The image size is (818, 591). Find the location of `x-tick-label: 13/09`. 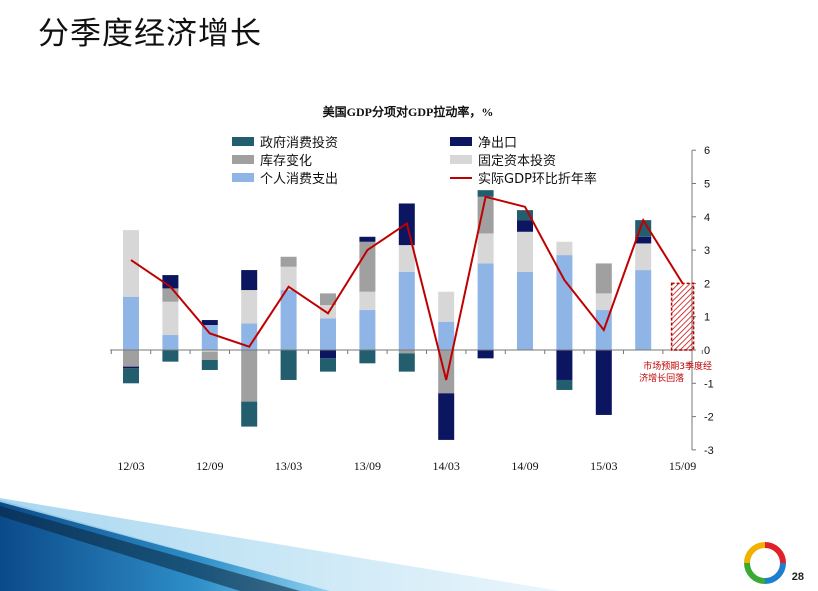

x-tick-label: 13/09 is located at coordinates (367, 466).